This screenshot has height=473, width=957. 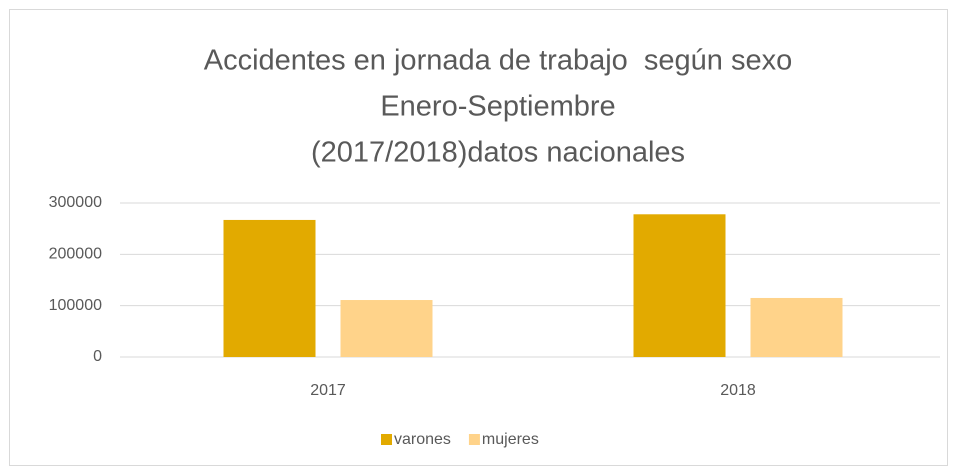 I want to click on x-tick-label: 2018, so click(x=738, y=390).